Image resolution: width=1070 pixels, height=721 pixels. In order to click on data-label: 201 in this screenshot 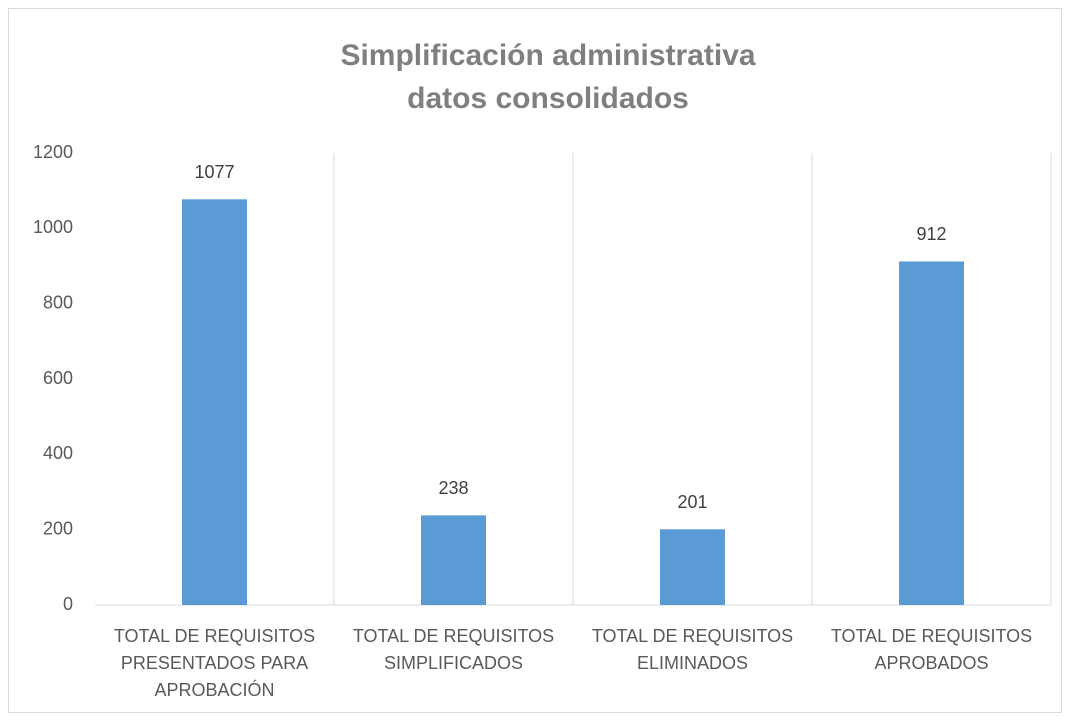, I will do `click(692, 502)`.